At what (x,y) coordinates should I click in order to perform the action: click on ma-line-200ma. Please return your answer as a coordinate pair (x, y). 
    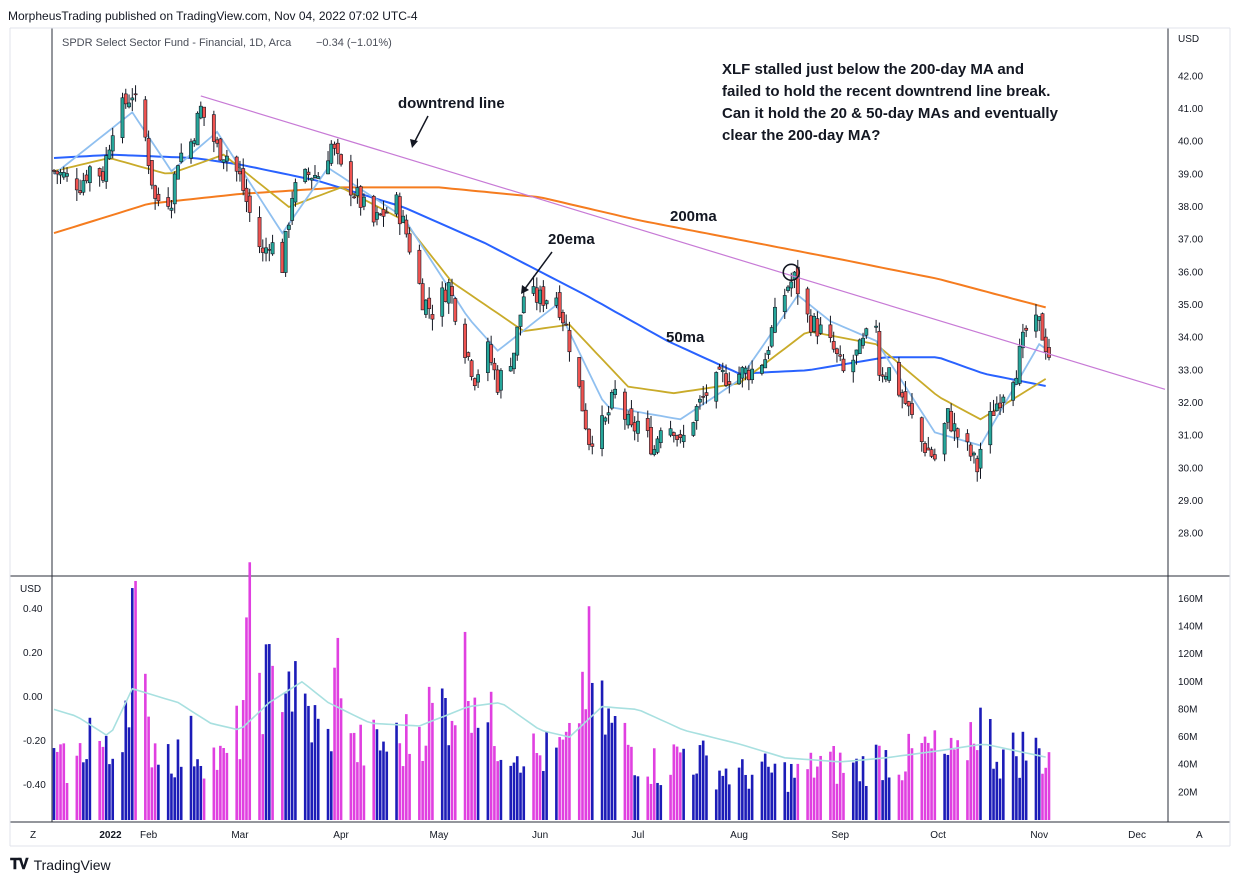
    Looking at the image, I should click on (549, 247).